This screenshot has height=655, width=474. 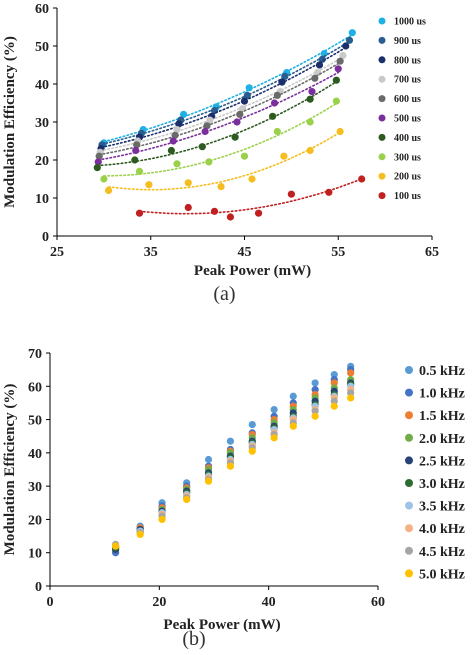 I want to click on x-tick-label: 25, so click(x=57, y=252).